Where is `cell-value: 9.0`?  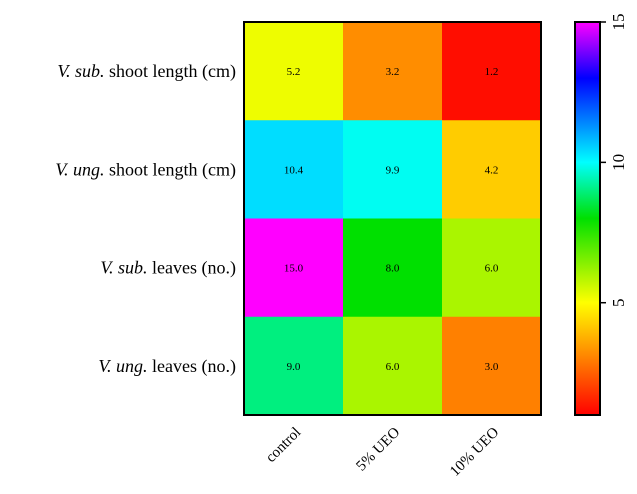 cell-value: 9.0 is located at coordinates (294, 367).